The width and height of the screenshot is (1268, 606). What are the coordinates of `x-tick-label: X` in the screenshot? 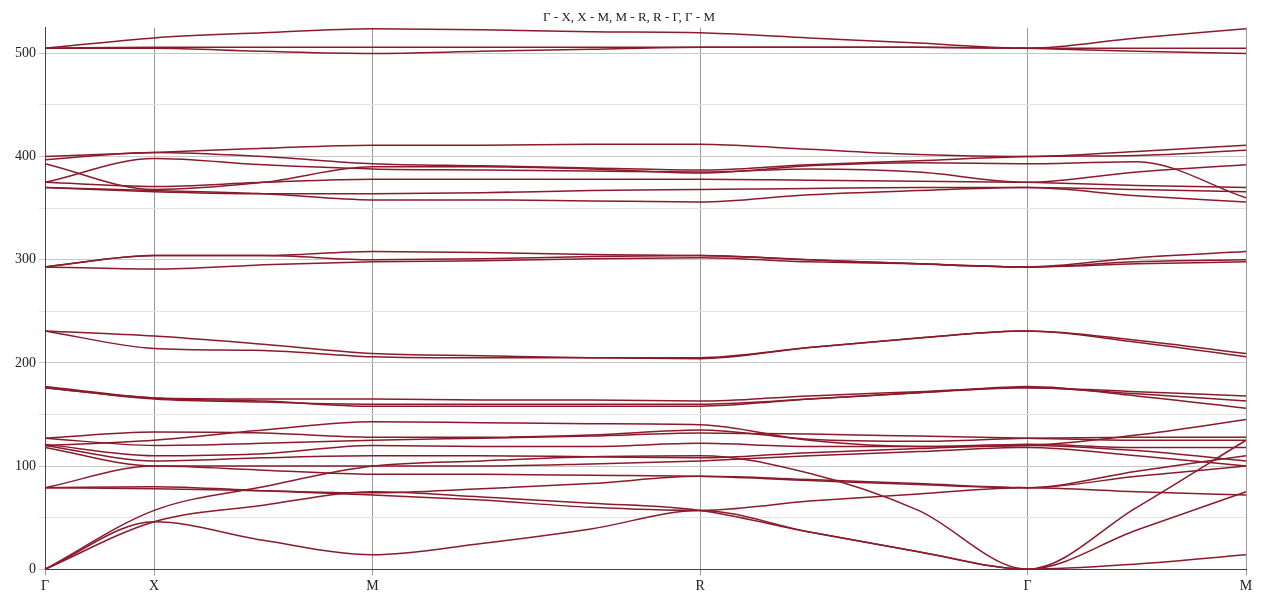 It's located at (154, 586).